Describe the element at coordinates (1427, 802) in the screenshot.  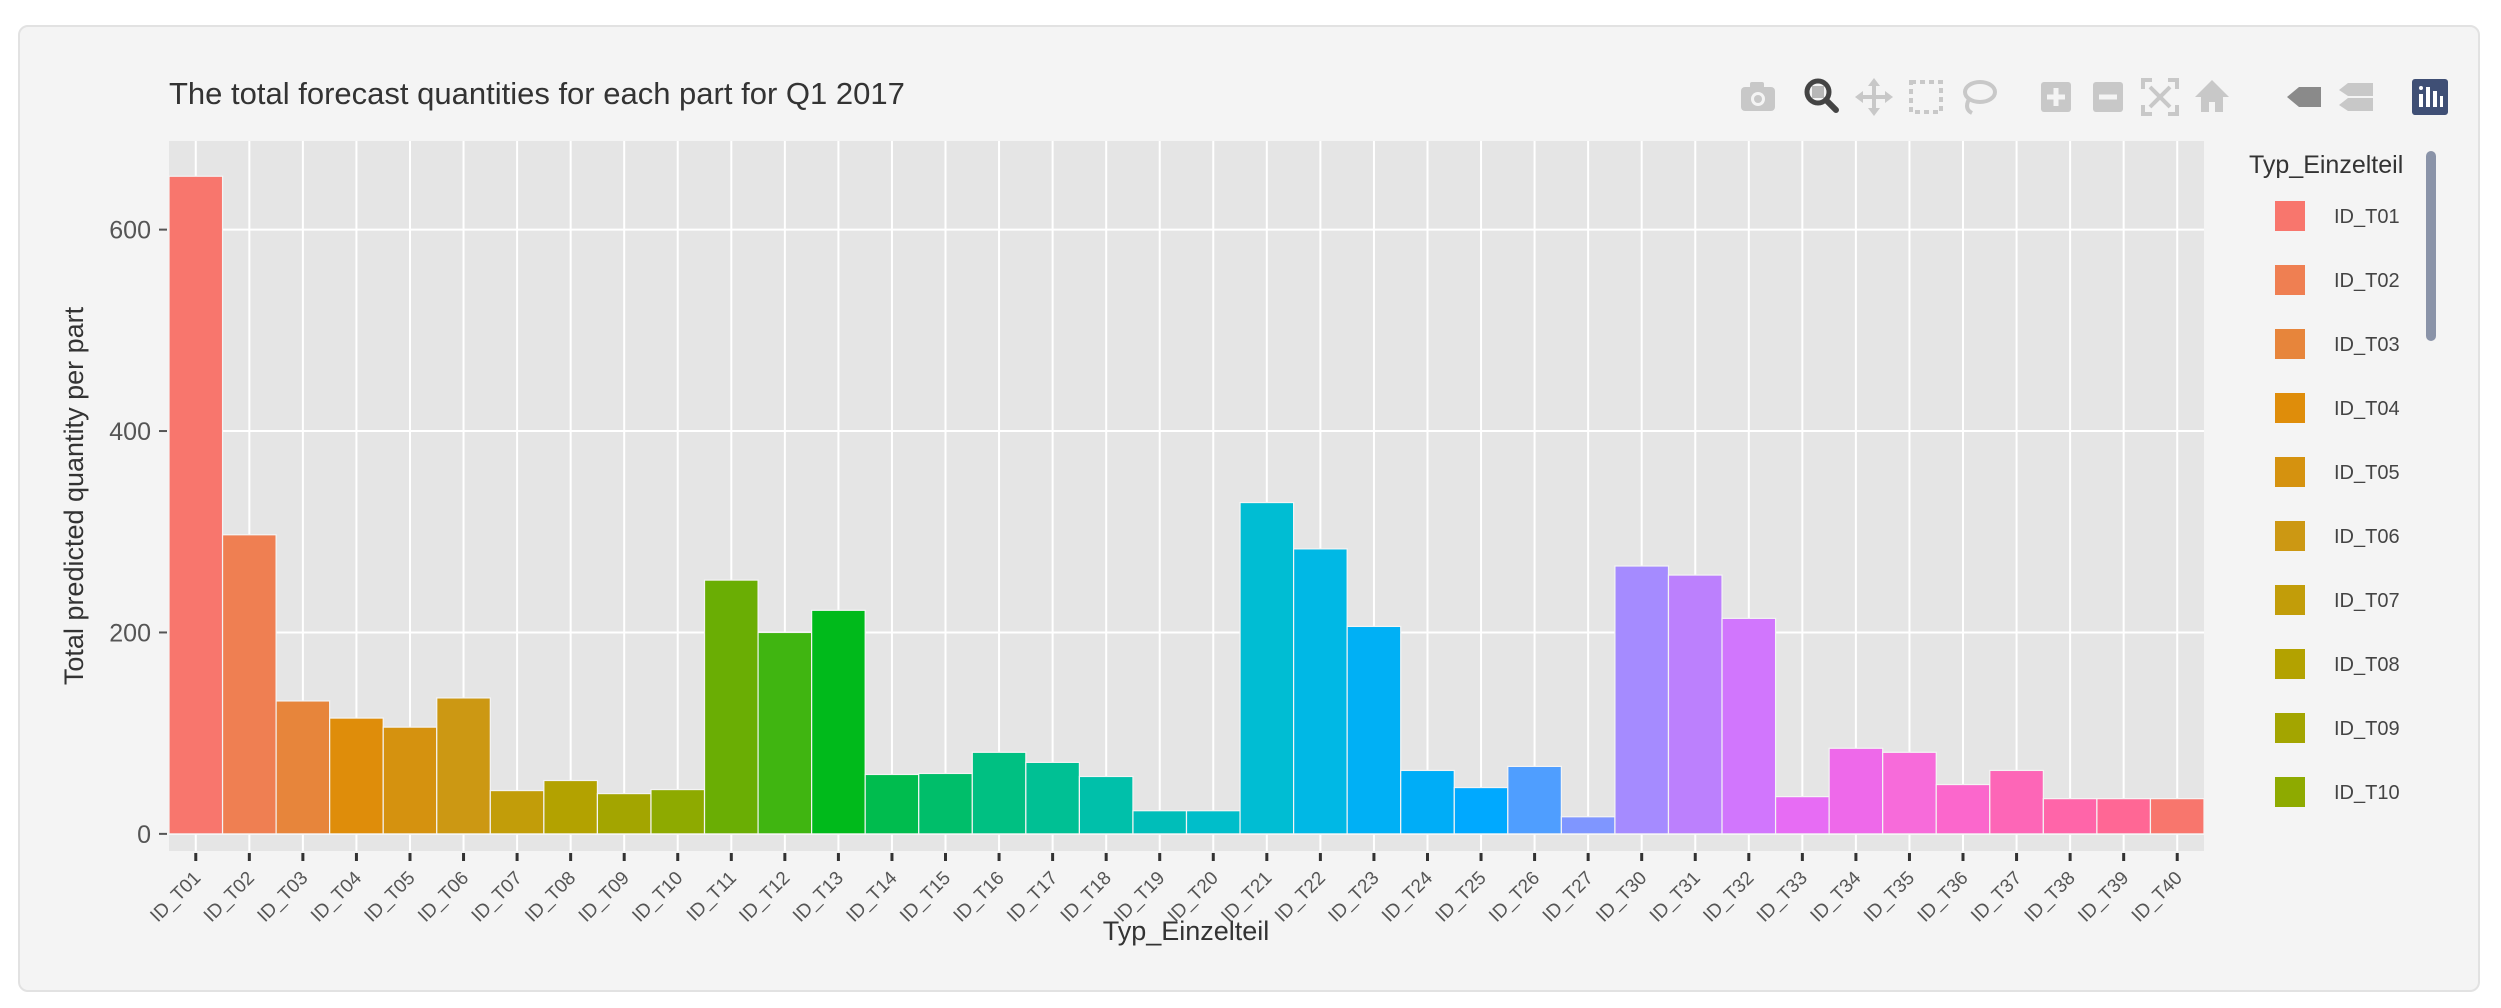
I see `bar-ID_T24` at that location.